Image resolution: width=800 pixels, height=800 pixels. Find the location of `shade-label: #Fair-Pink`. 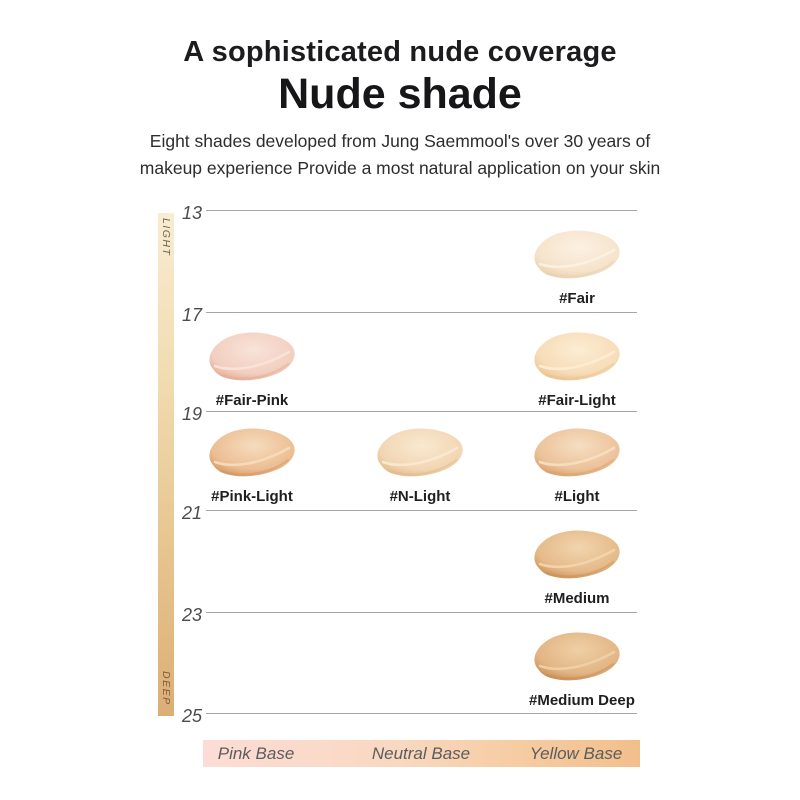

shade-label: #Fair-Pink is located at coordinates (252, 400).